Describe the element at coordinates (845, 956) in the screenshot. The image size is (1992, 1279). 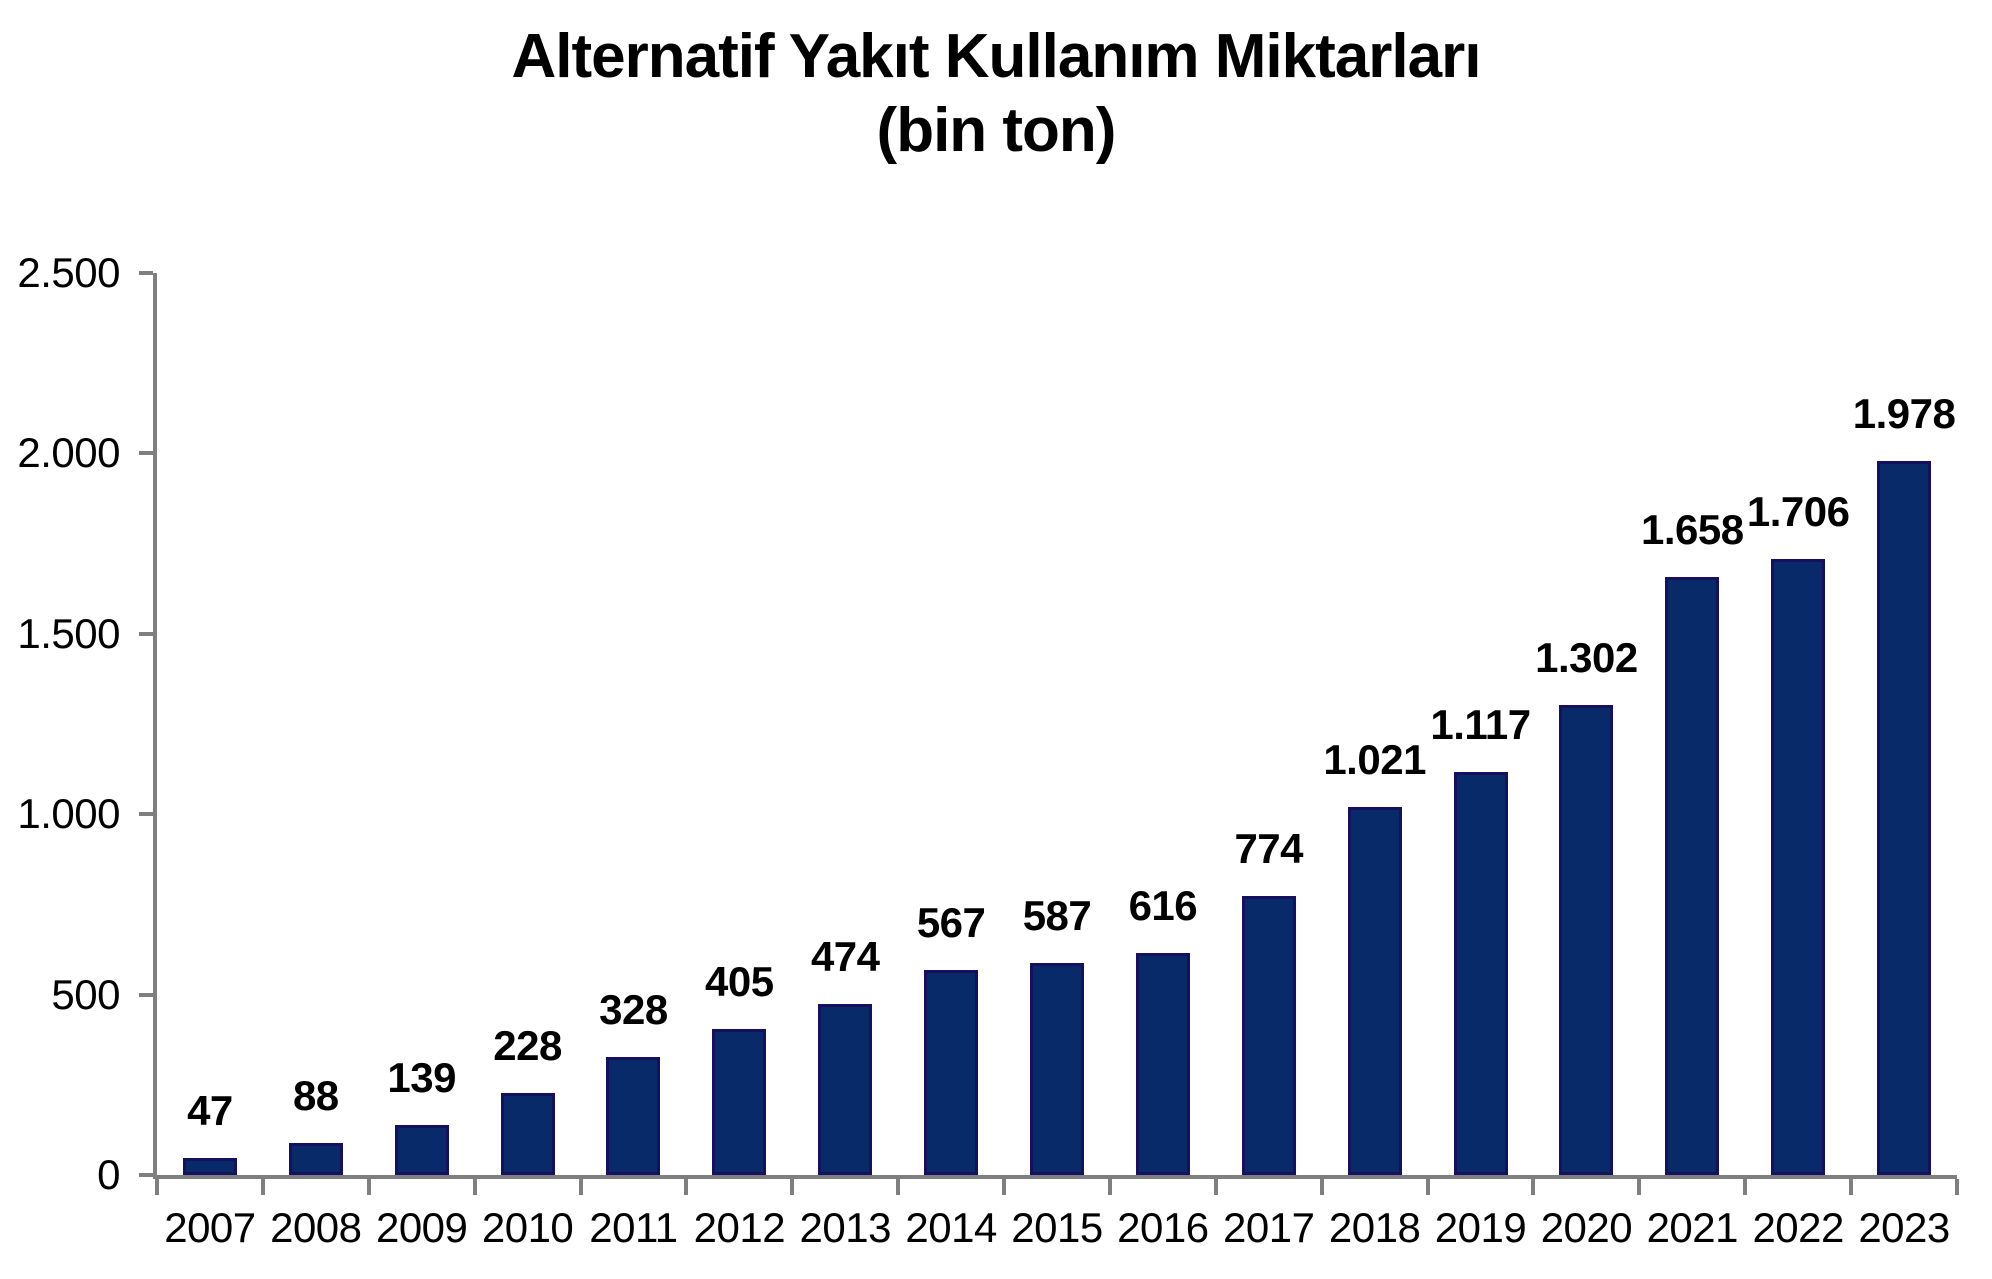
I see `bar-value-label: 474` at that location.